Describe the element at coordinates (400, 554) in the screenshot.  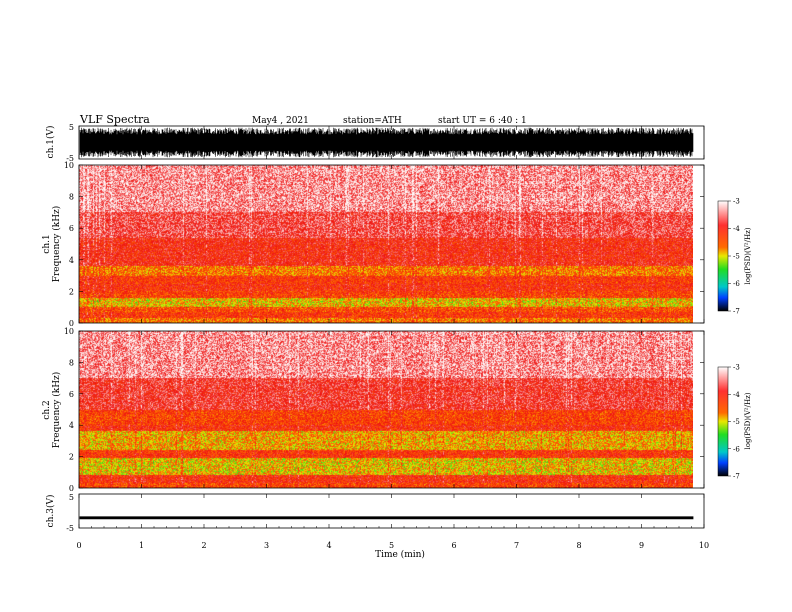
I see `x-axis-label: Time (min)` at that location.